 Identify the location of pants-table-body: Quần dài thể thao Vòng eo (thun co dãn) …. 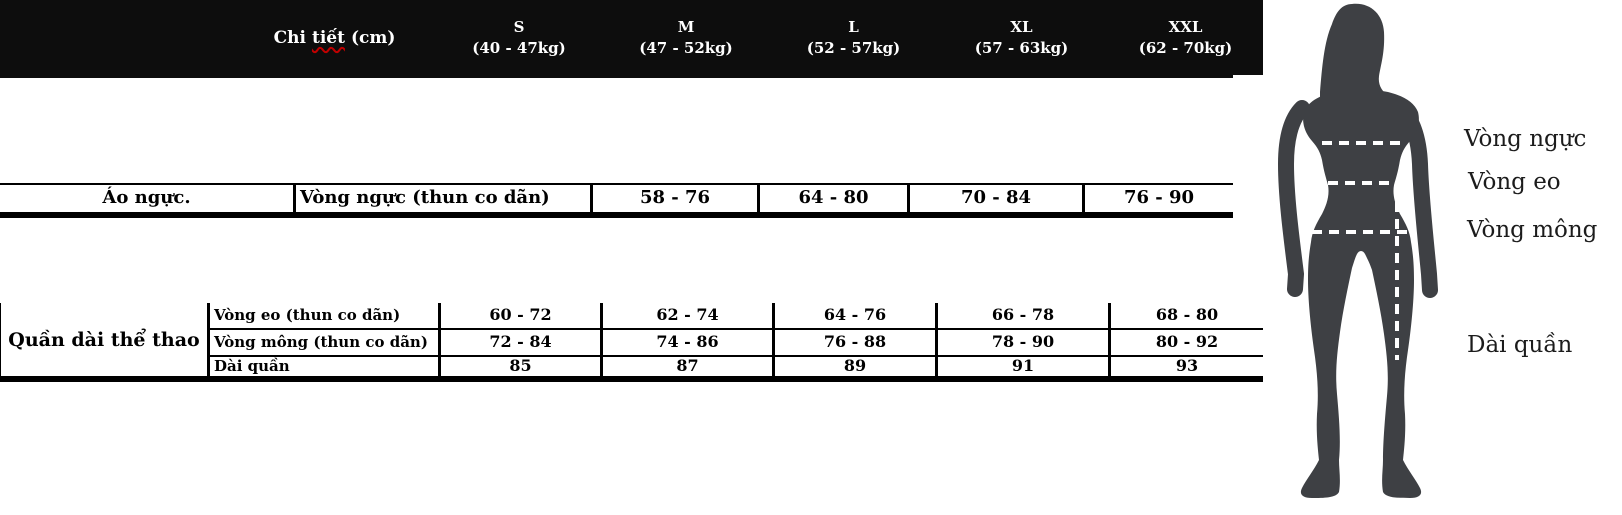
(631, 342).